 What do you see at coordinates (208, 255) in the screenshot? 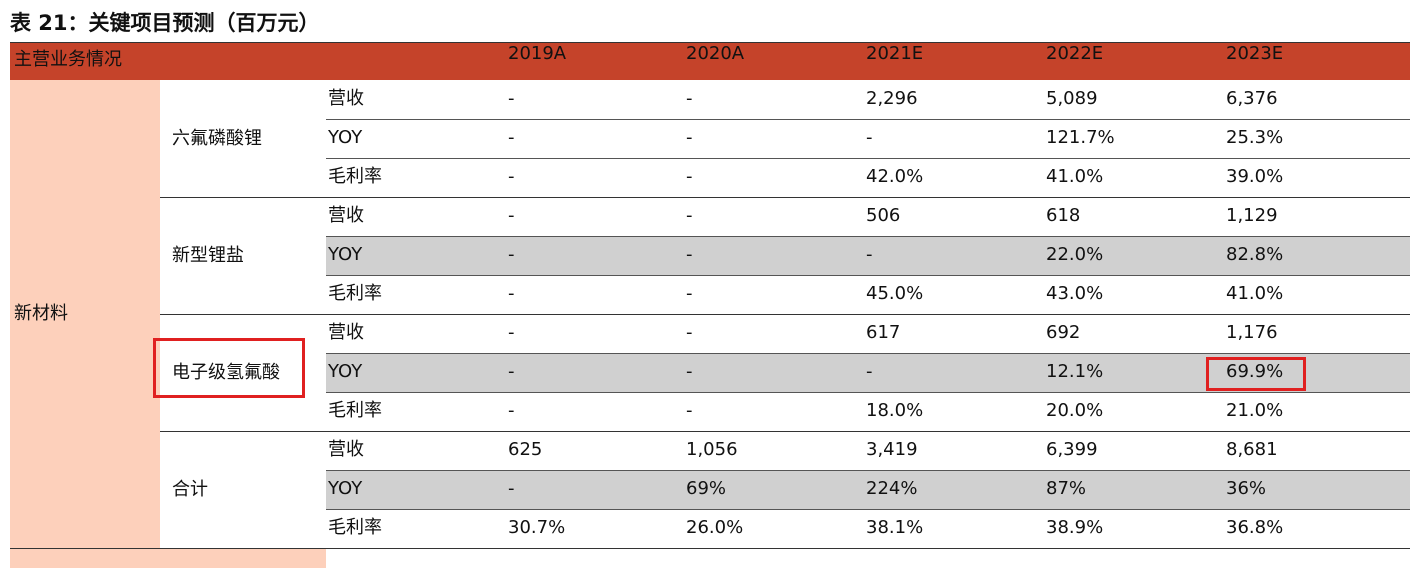
I see `group-label: 新型锂盐` at bounding box center [208, 255].